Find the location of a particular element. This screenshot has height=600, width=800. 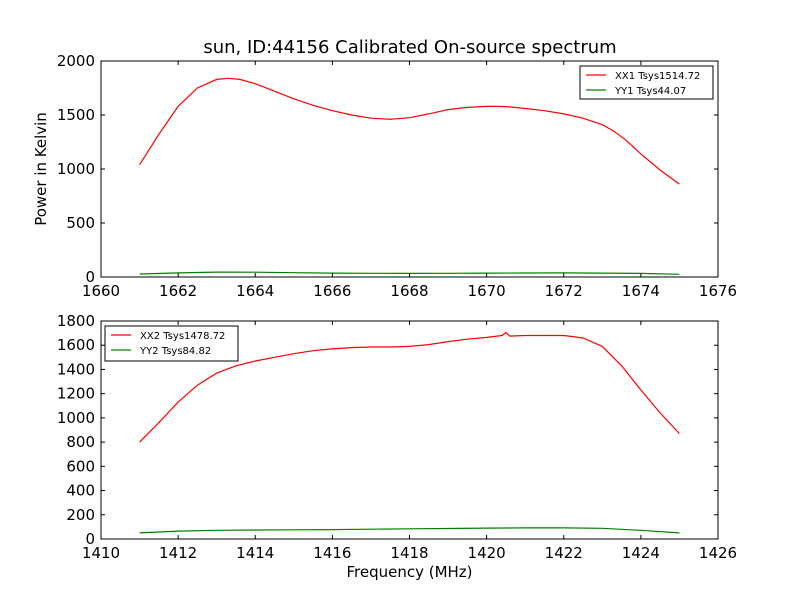

legend-label: YY2 Tsys84.82 is located at coordinates (175, 351).